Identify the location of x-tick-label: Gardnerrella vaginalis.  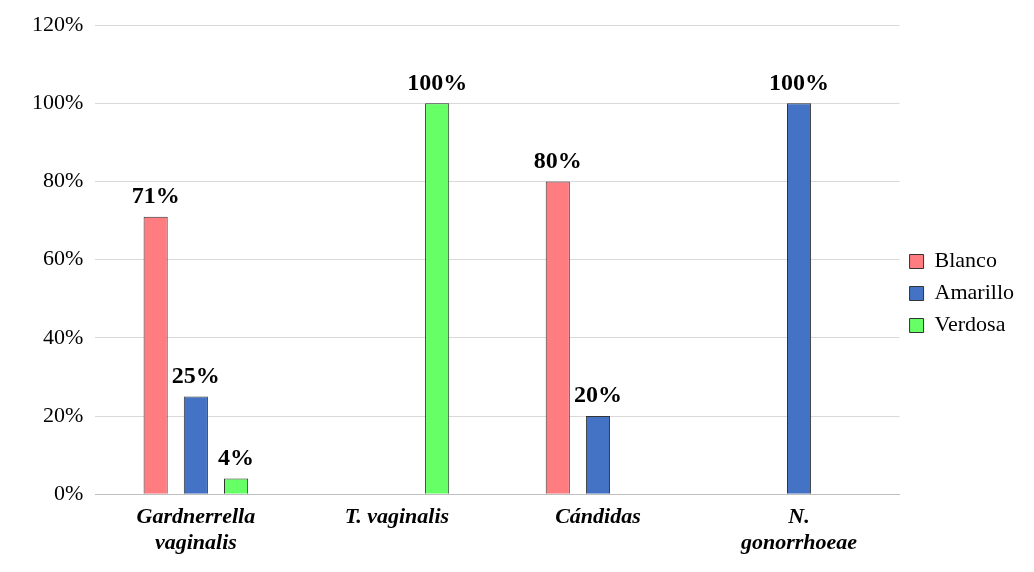
(196, 529).